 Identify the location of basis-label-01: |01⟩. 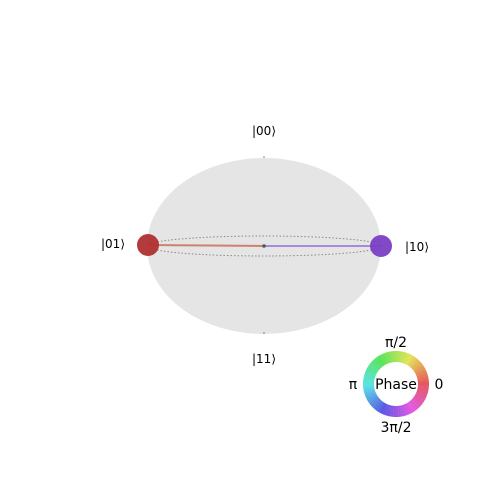
(113, 244).